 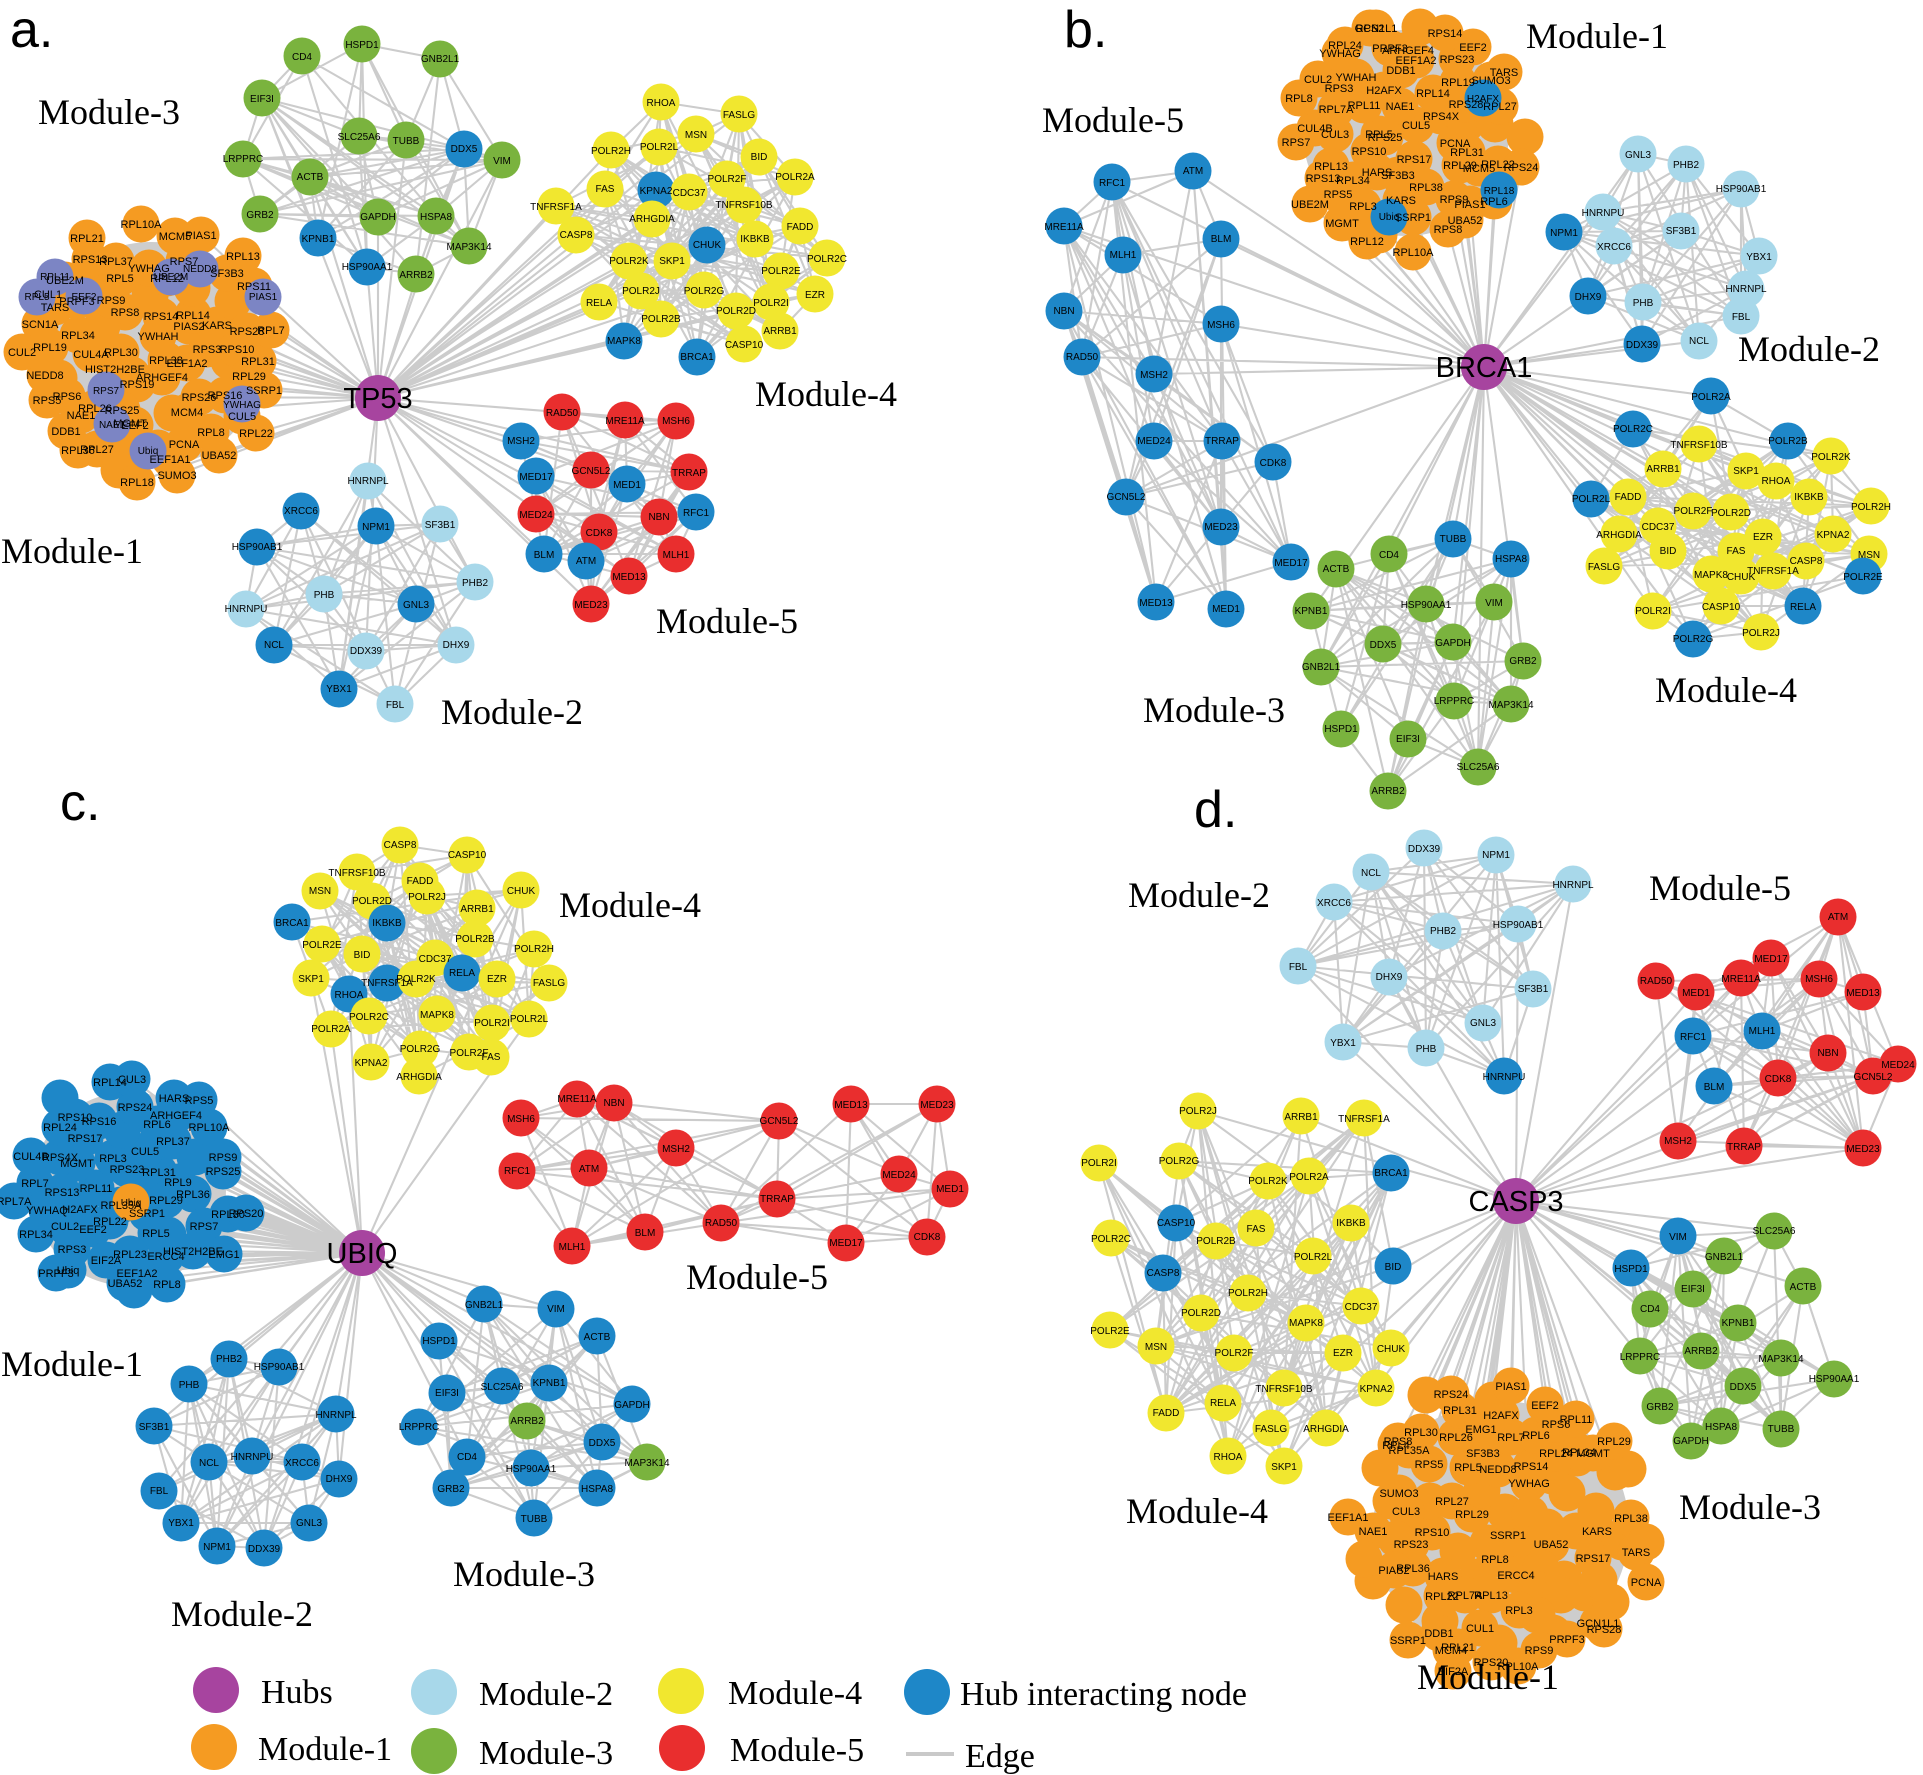 I want to click on svg-text: MED17, so click(x=1771, y=959).